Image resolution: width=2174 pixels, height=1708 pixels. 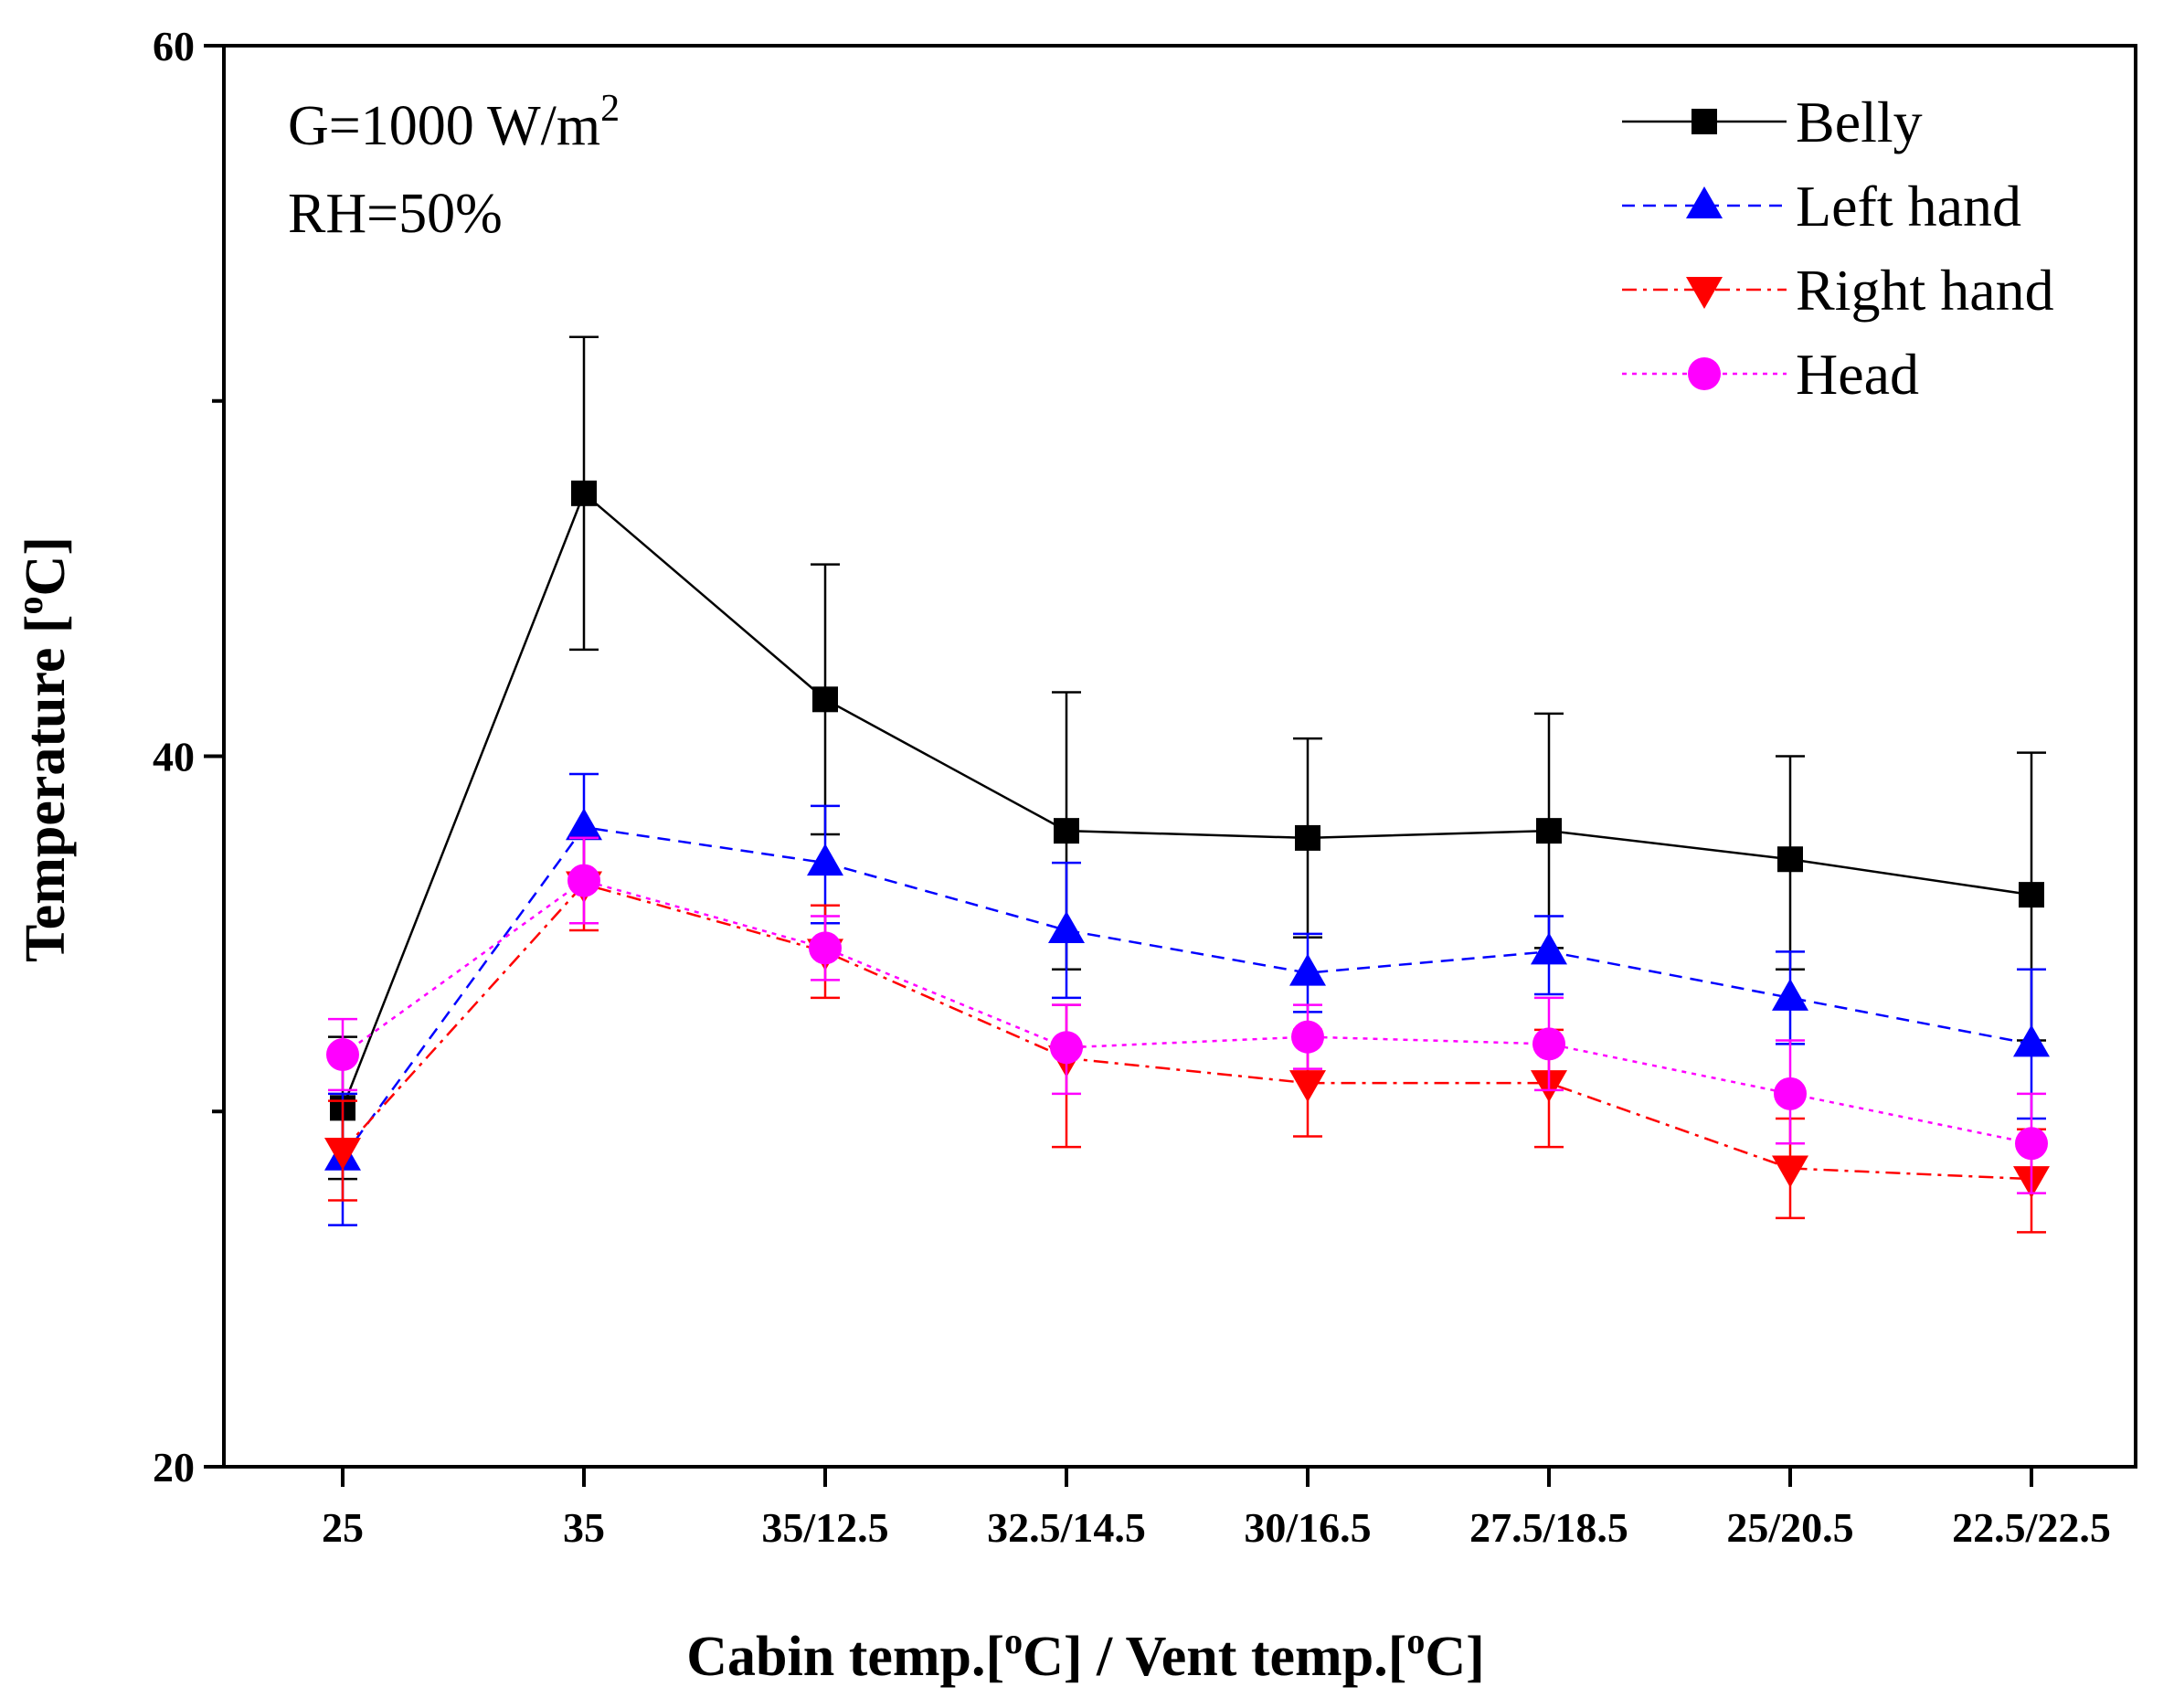 What do you see at coordinates (1548, 1527) in the screenshot?
I see `x-tick-label: 27.5/18.5` at bounding box center [1548, 1527].